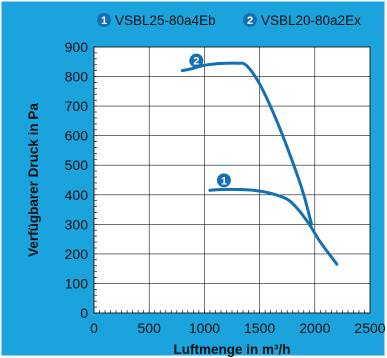 The height and width of the screenshot is (358, 387). I want to click on x-tick-label: 2000, so click(314, 328).